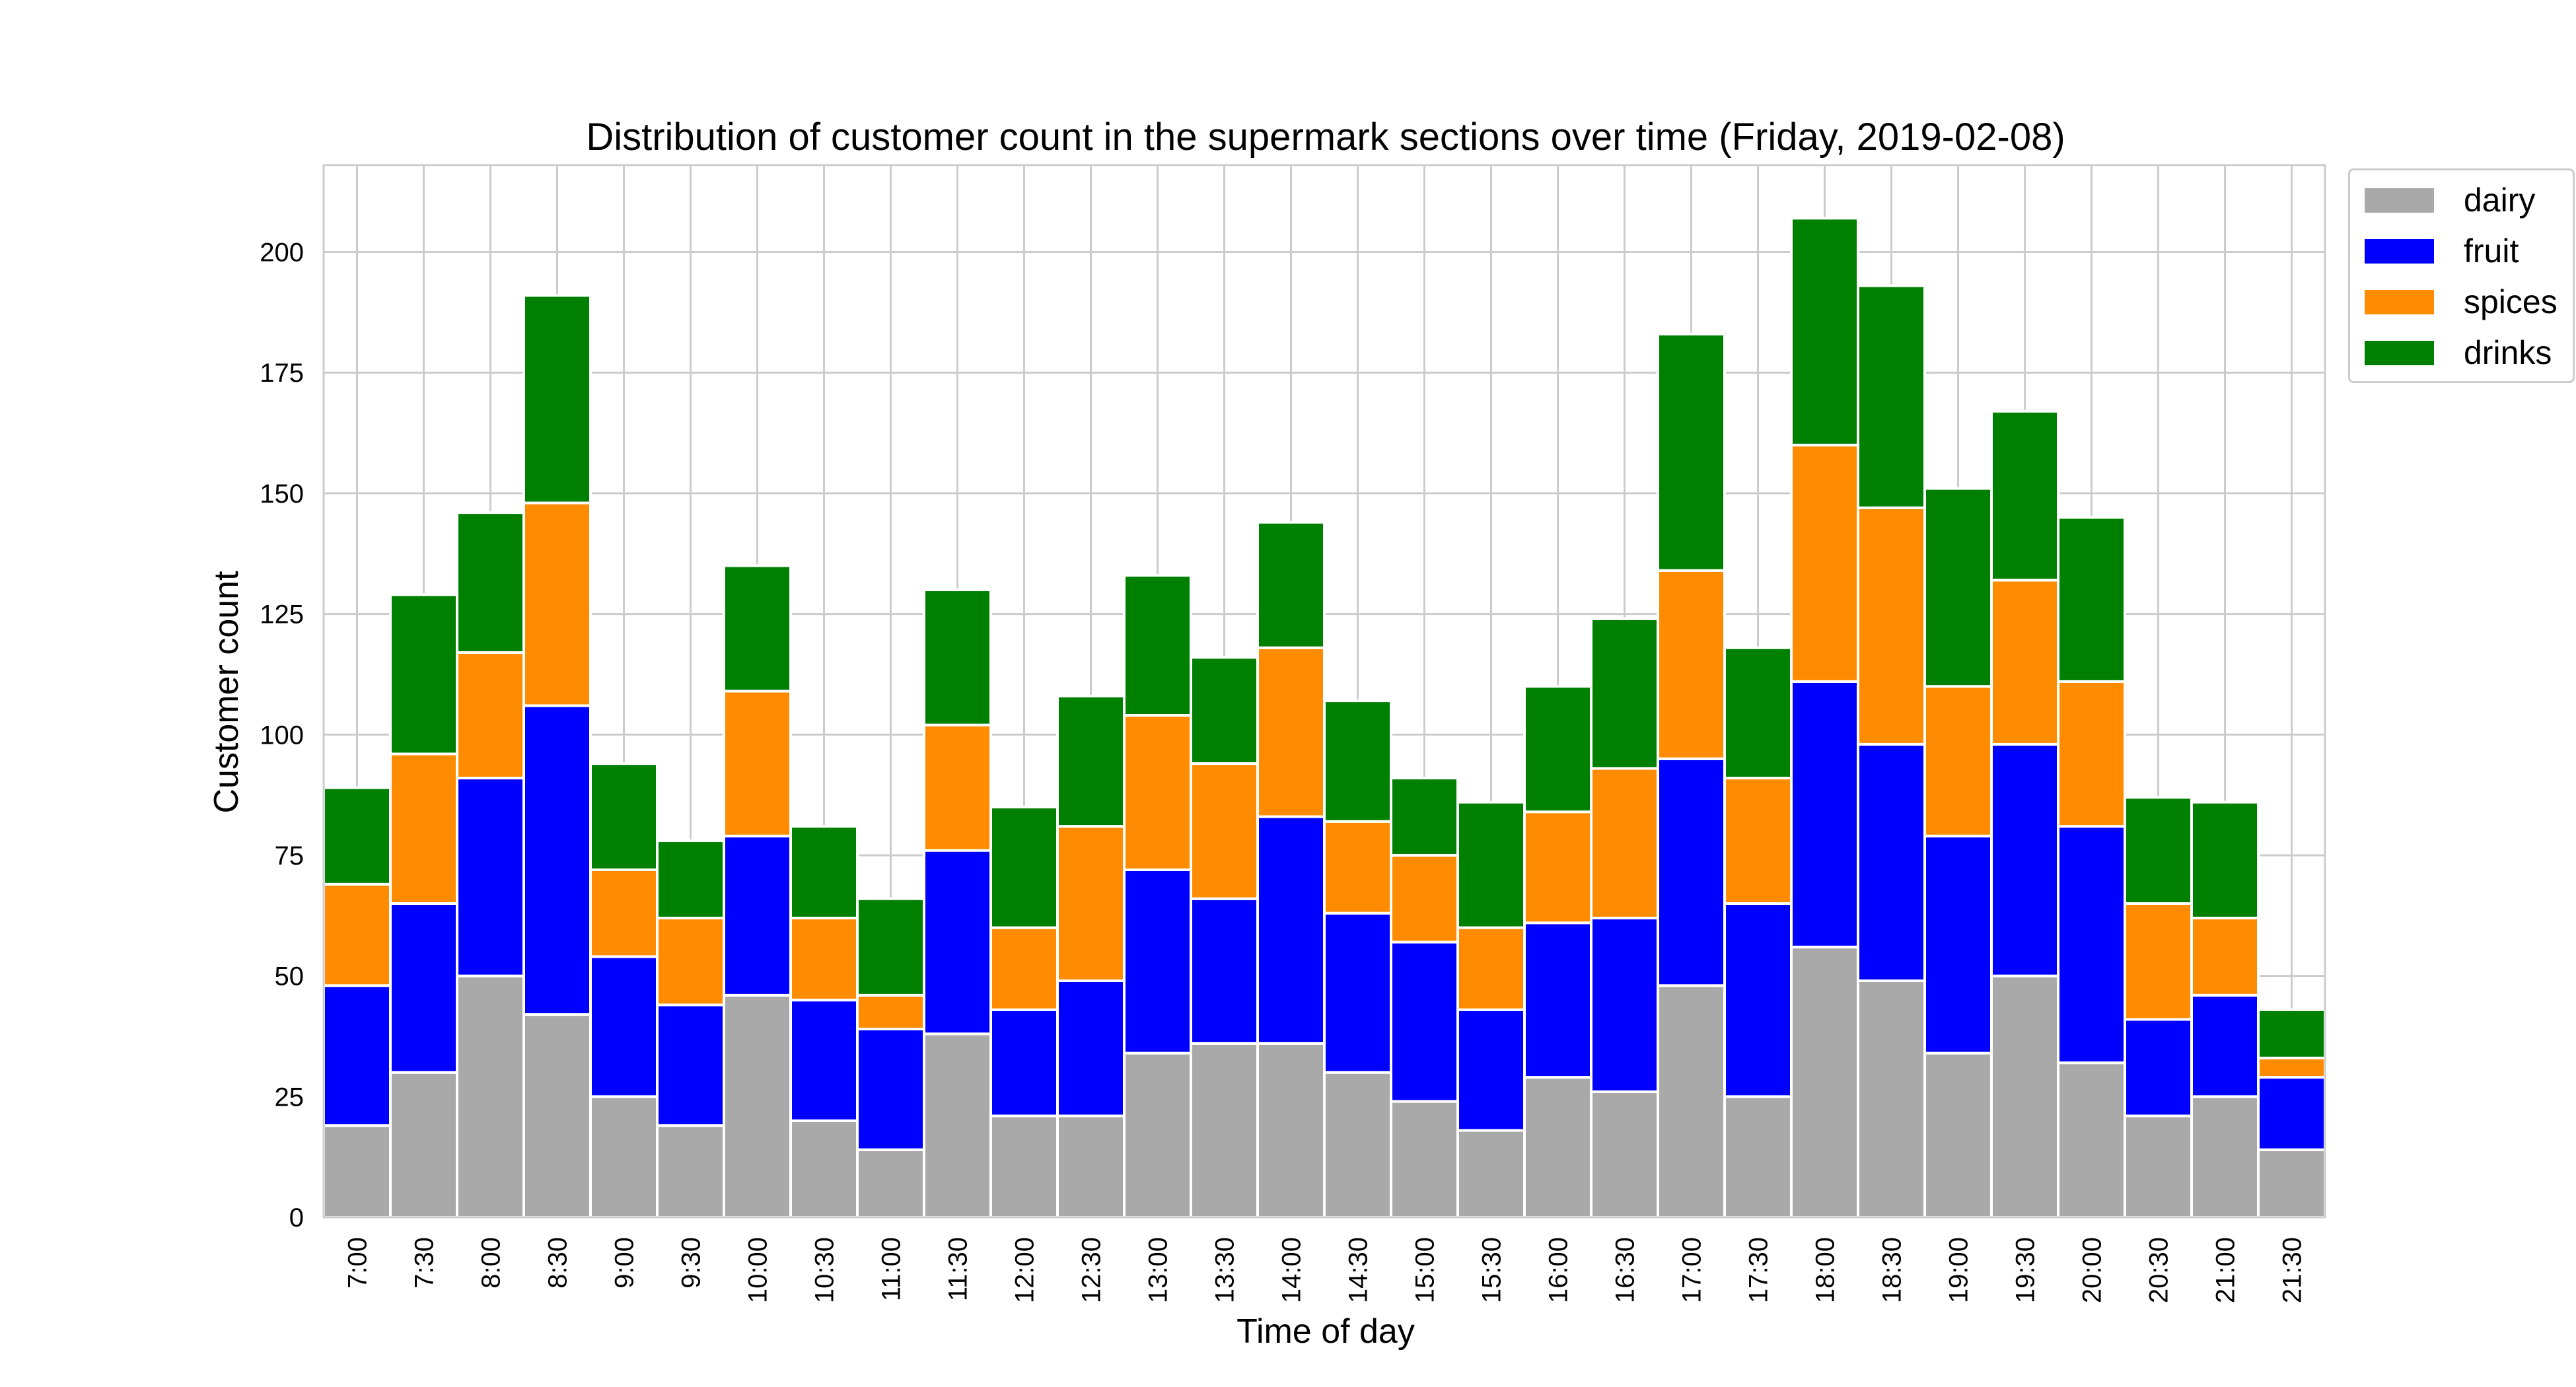 Image resolution: width=2576 pixels, height=1387 pixels. What do you see at coordinates (1026, 1270) in the screenshot?
I see `x-tick-label: 12:00` at bounding box center [1026, 1270].